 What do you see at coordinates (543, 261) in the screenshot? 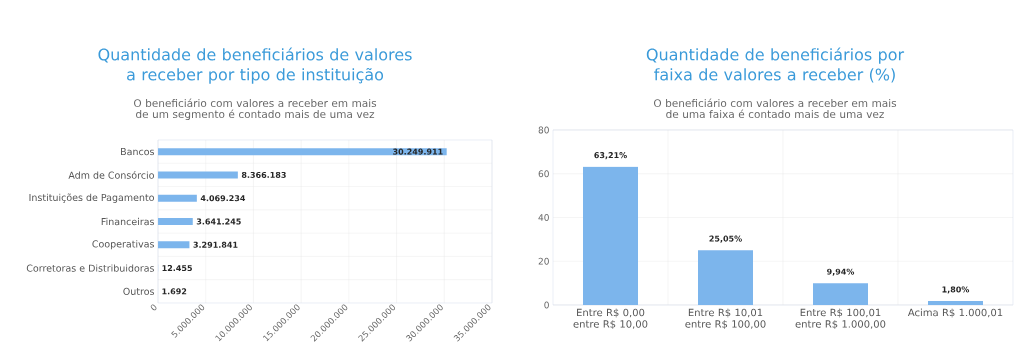
I see `y-tick-label: 20` at bounding box center [543, 261].